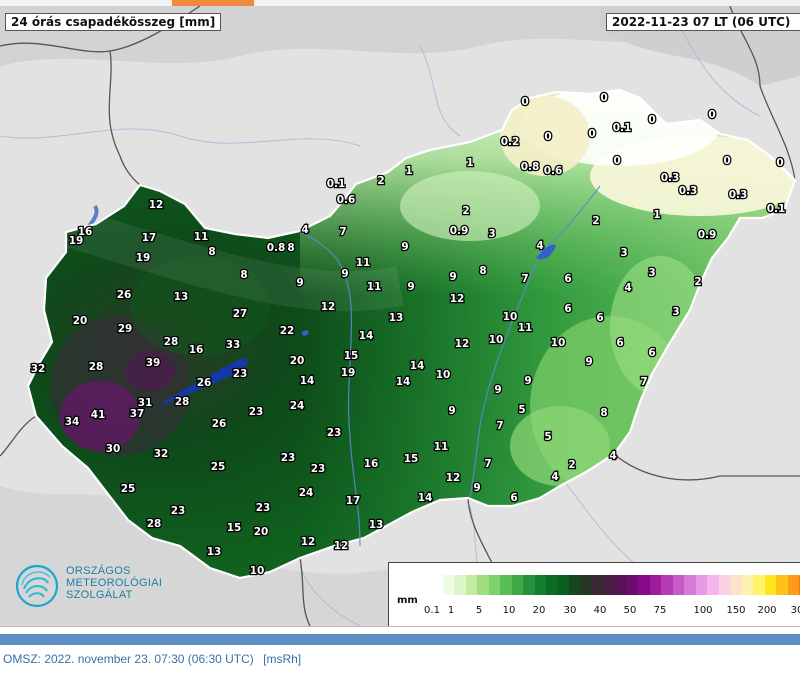 Image resolution: width=800 pixels, height=677 pixels. I want to click on station-value: 22, so click(287, 331).